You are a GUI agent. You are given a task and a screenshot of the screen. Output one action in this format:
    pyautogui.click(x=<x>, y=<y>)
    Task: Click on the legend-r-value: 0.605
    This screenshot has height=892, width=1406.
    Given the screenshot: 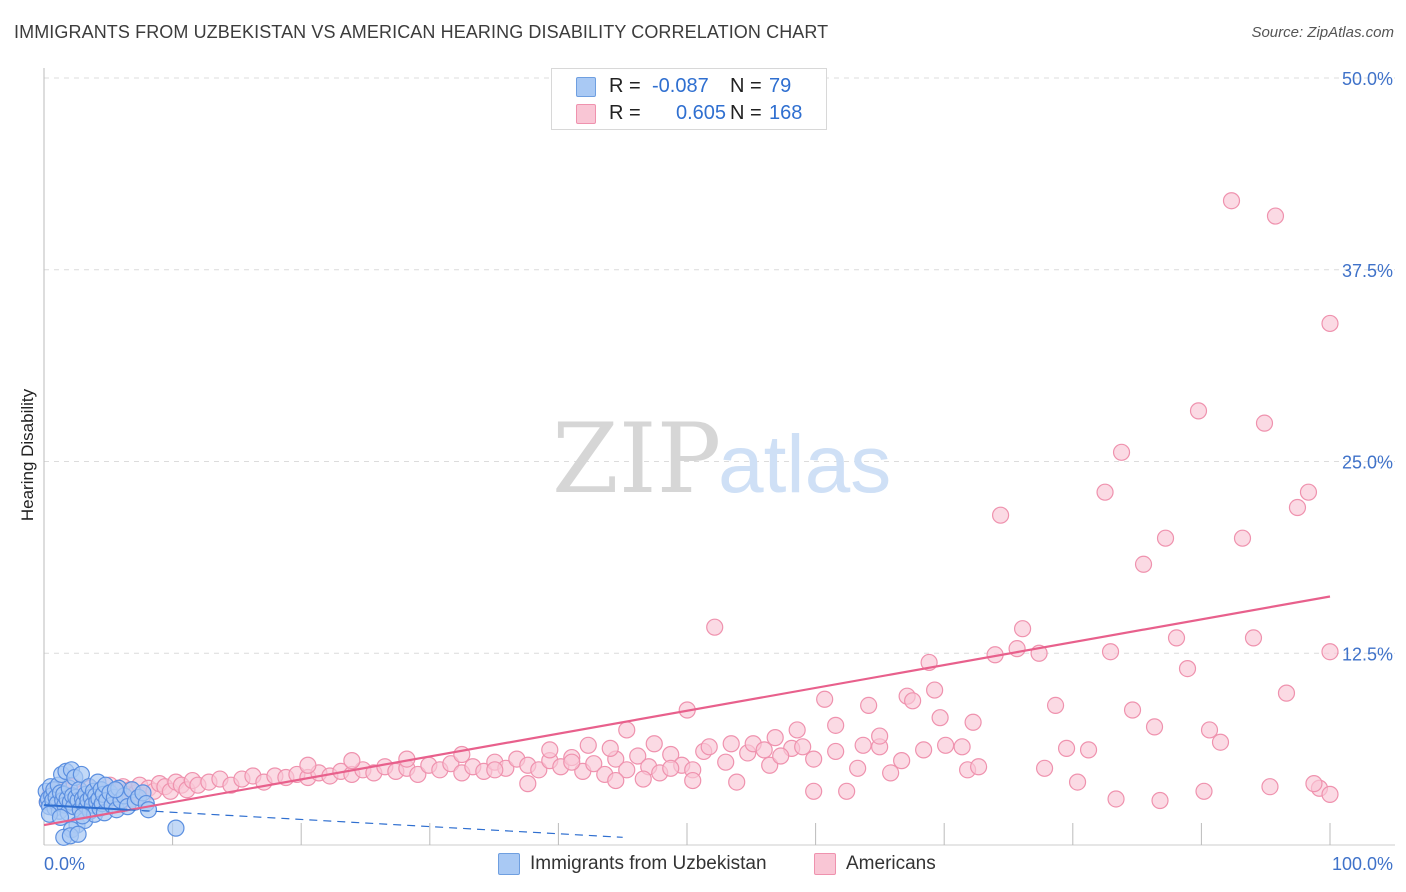 What is the action you would take?
    pyautogui.click(x=701, y=113)
    